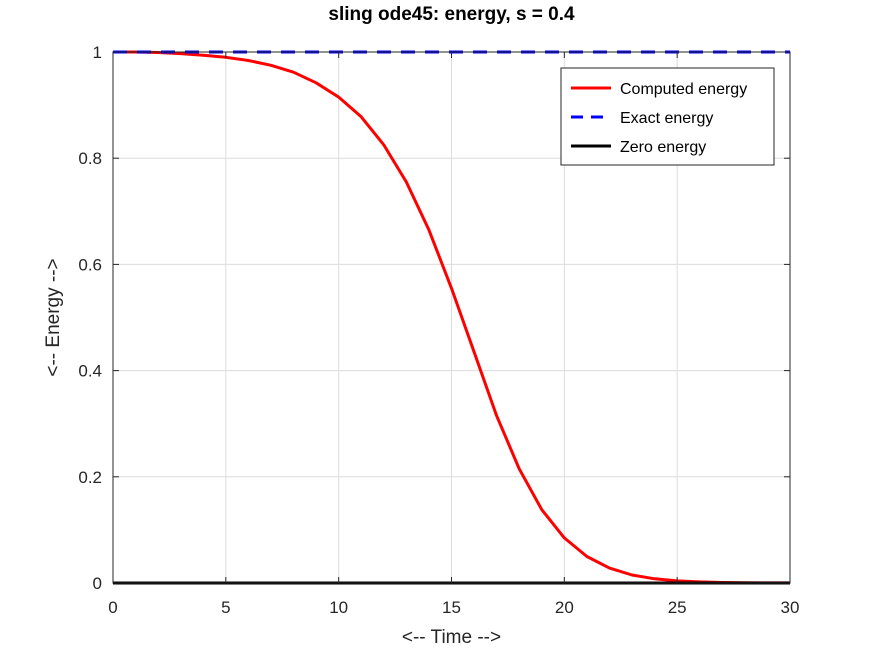 Image resolution: width=873 pixels, height=655 pixels. What do you see at coordinates (663, 147) in the screenshot?
I see `legend-label-zero-energy: Zero energy` at bounding box center [663, 147].